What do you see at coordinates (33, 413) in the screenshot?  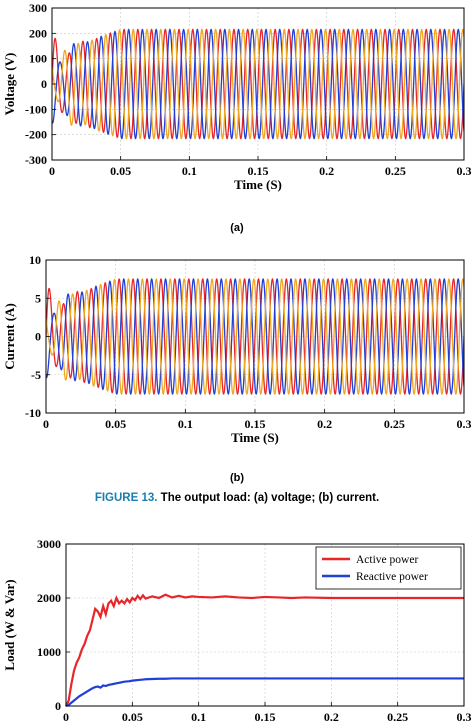 I see `y-tick-label: -10` at bounding box center [33, 413].